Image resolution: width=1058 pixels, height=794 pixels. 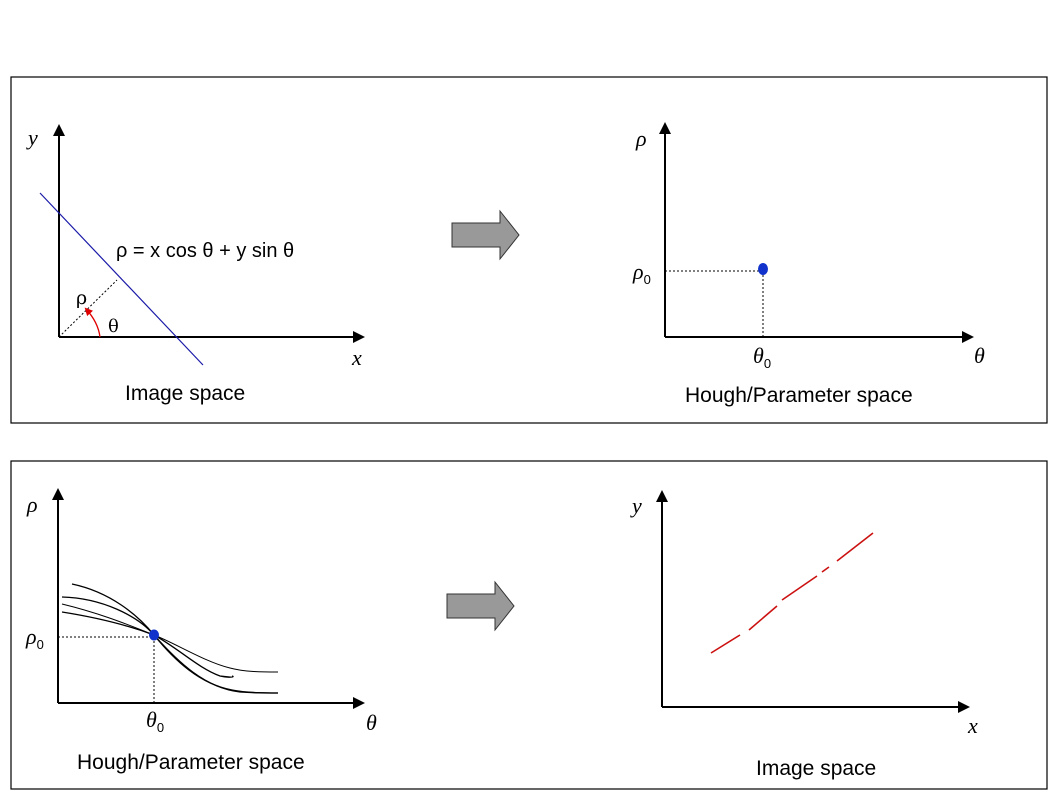 I want to click on detected-line-segments, so click(x=792, y=593).